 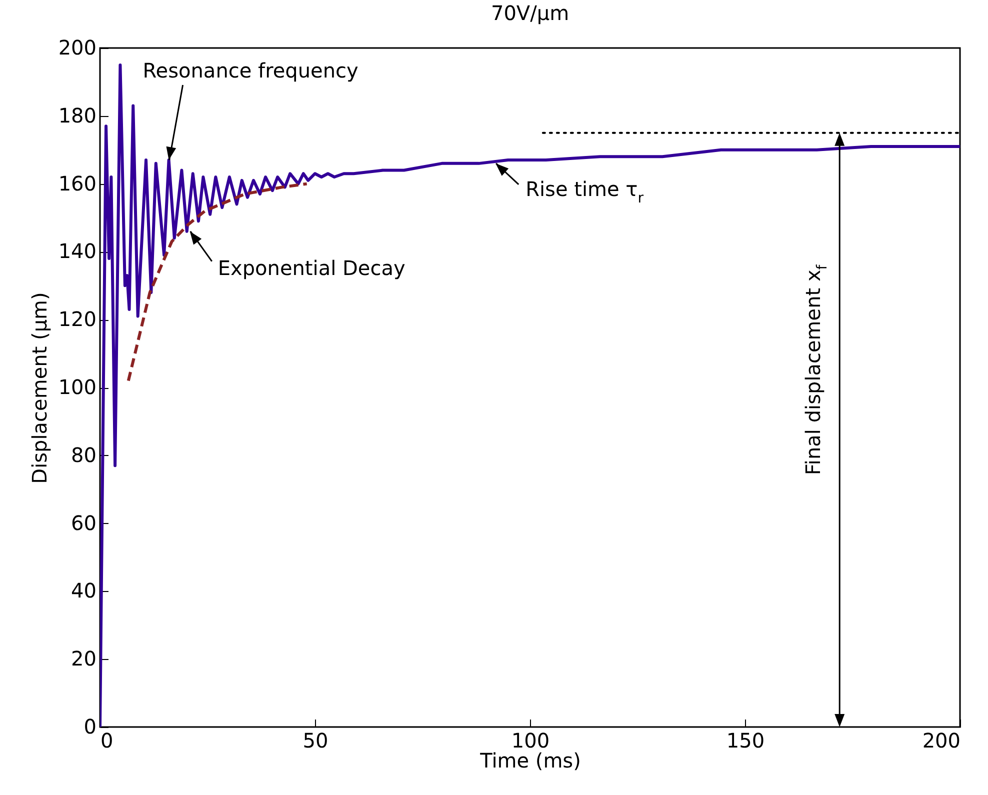 I want to click on x-tick-label: 50, so click(x=315, y=740).